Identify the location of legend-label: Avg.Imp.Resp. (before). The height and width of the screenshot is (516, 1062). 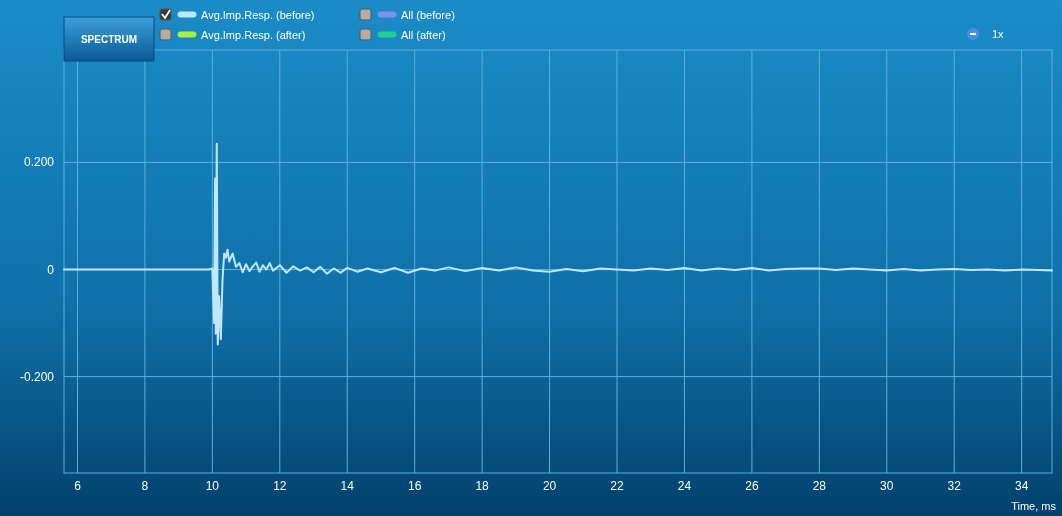
(258, 15).